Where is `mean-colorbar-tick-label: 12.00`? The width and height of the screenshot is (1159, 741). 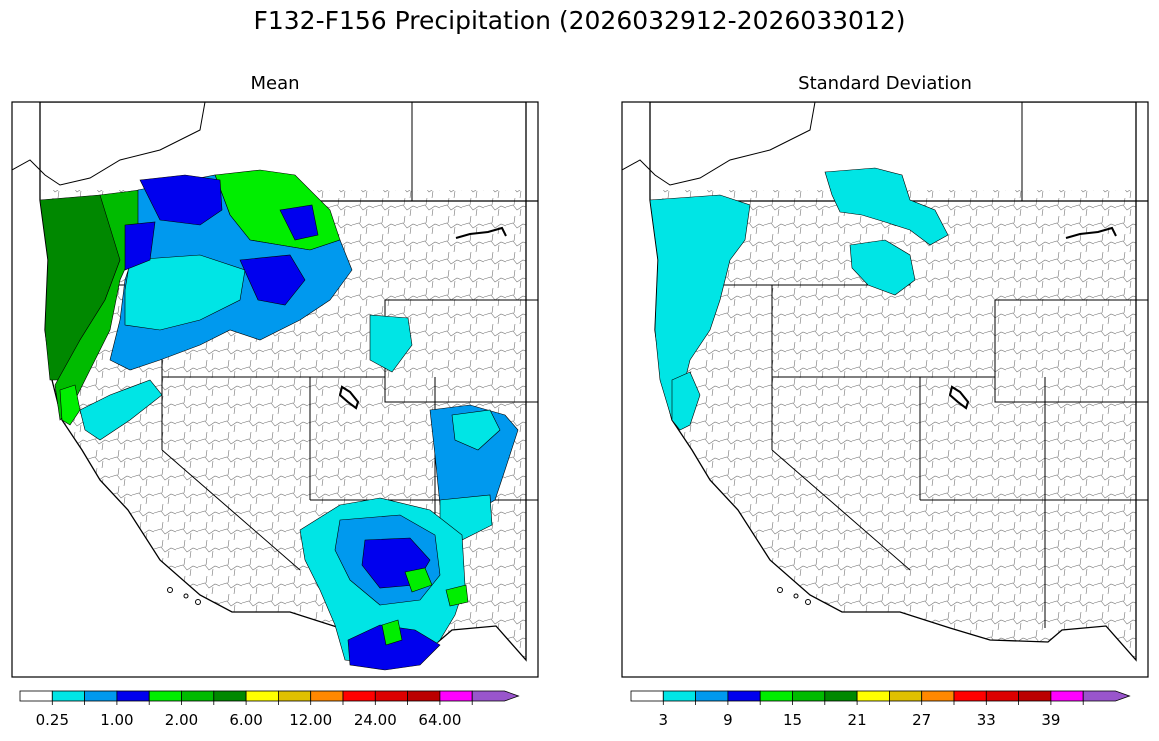 mean-colorbar-tick-label: 12.00 is located at coordinates (310, 720).